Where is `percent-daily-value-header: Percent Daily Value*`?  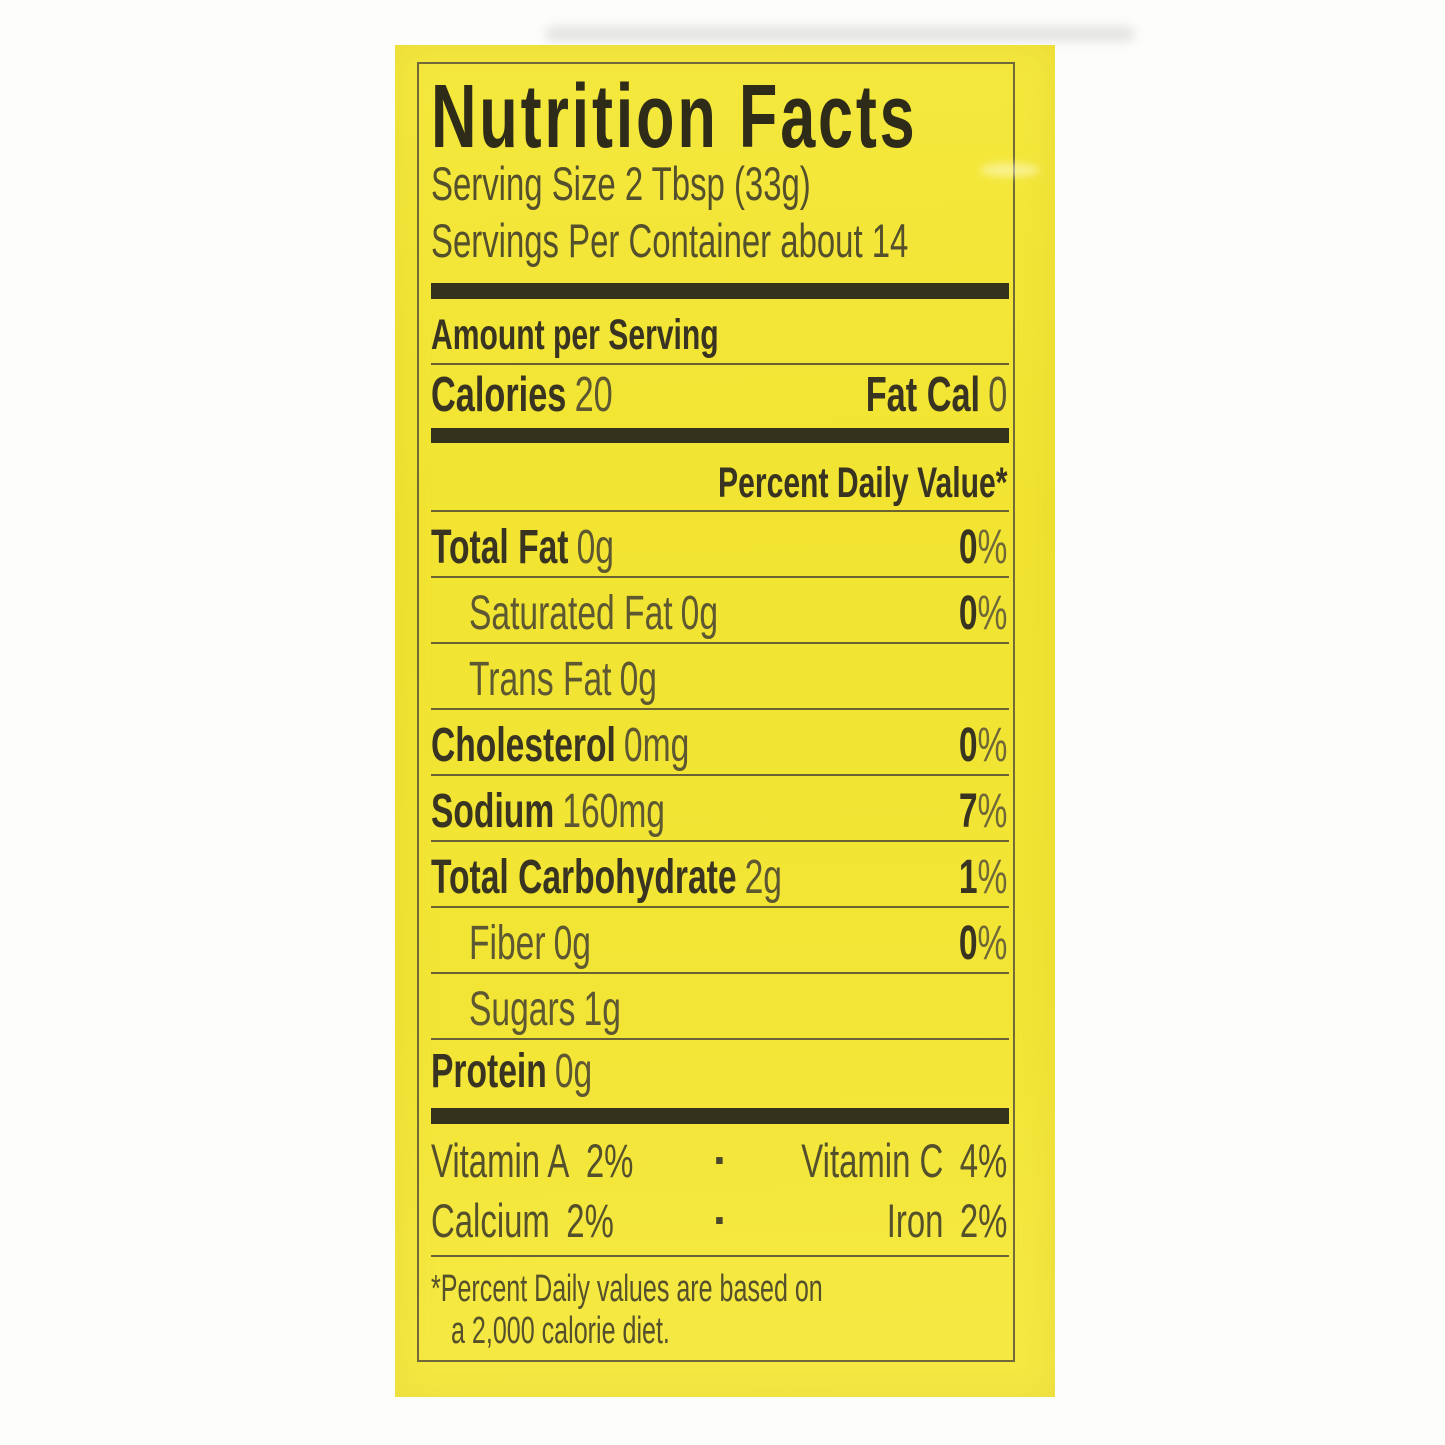 percent-daily-value-header: Percent Daily Value* is located at coordinates (862, 483).